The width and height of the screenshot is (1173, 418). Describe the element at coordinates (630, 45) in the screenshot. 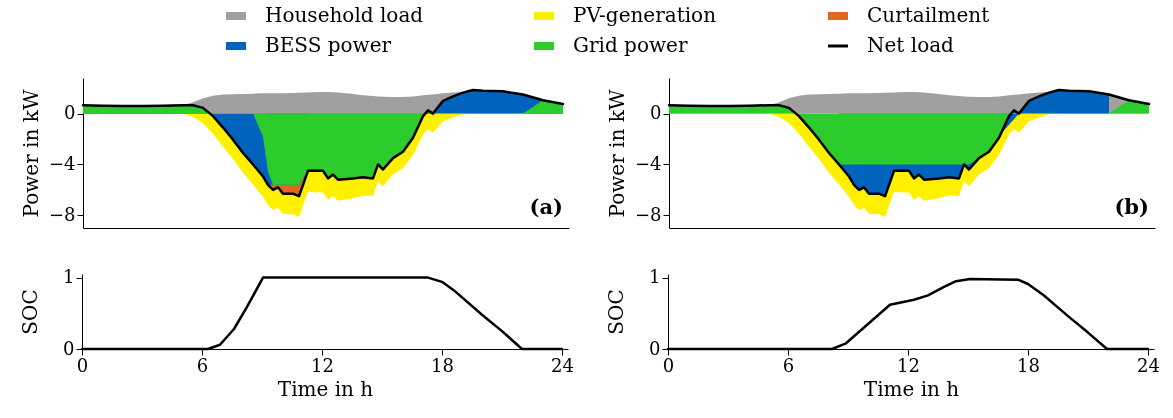

I see `legend-label: Grid power` at that location.